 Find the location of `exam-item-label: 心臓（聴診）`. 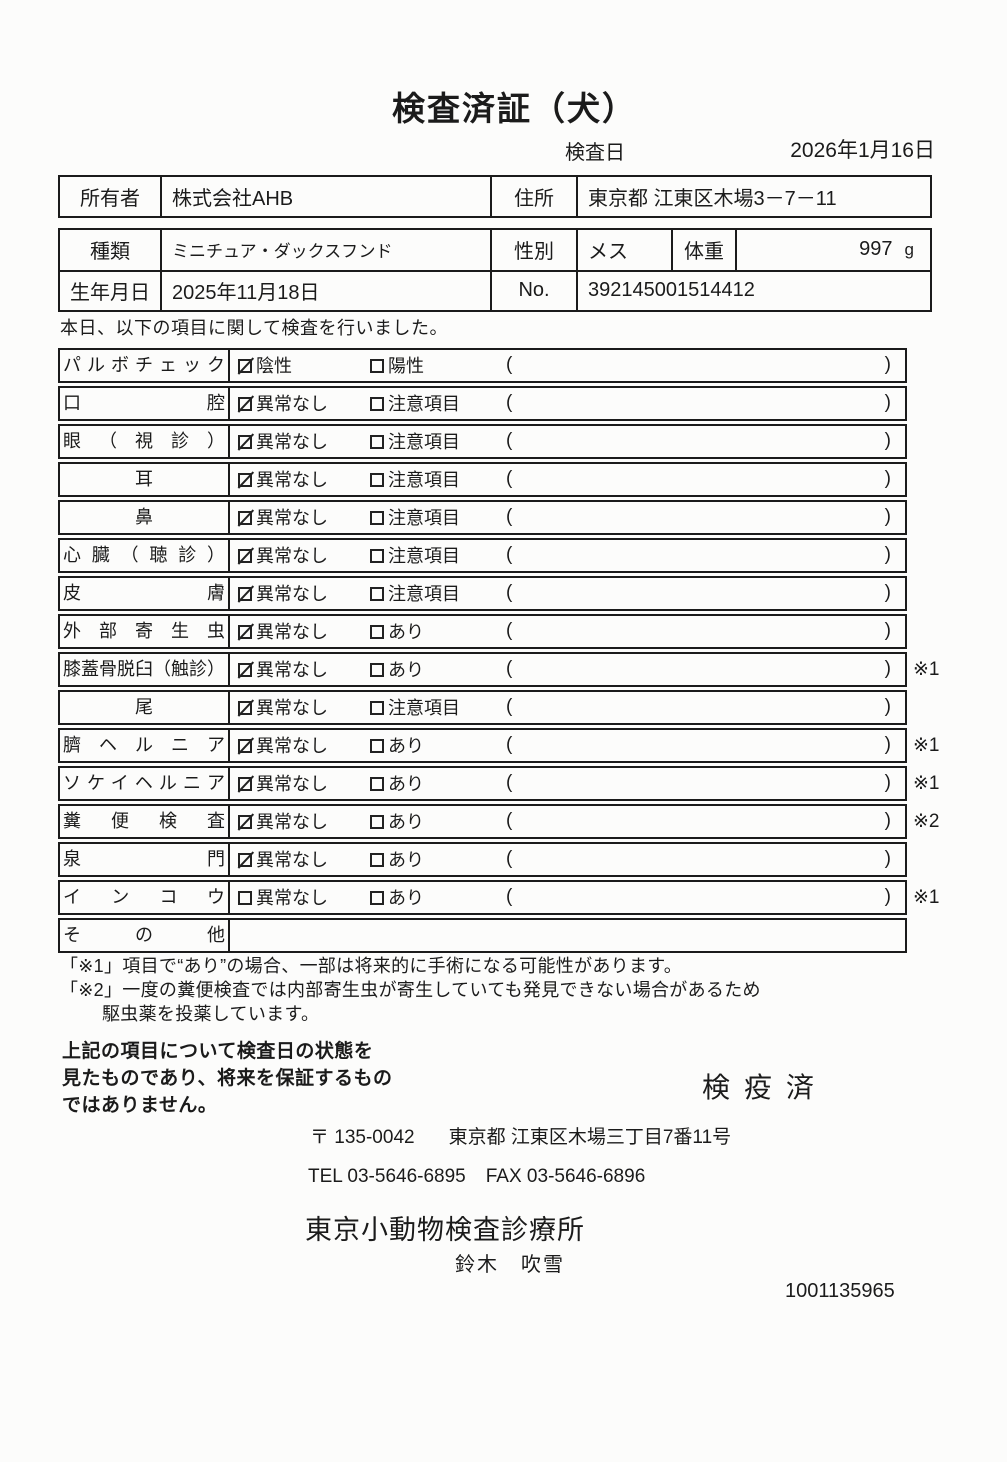

exam-item-label: 心臓（聴診） is located at coordinates (145, 555).